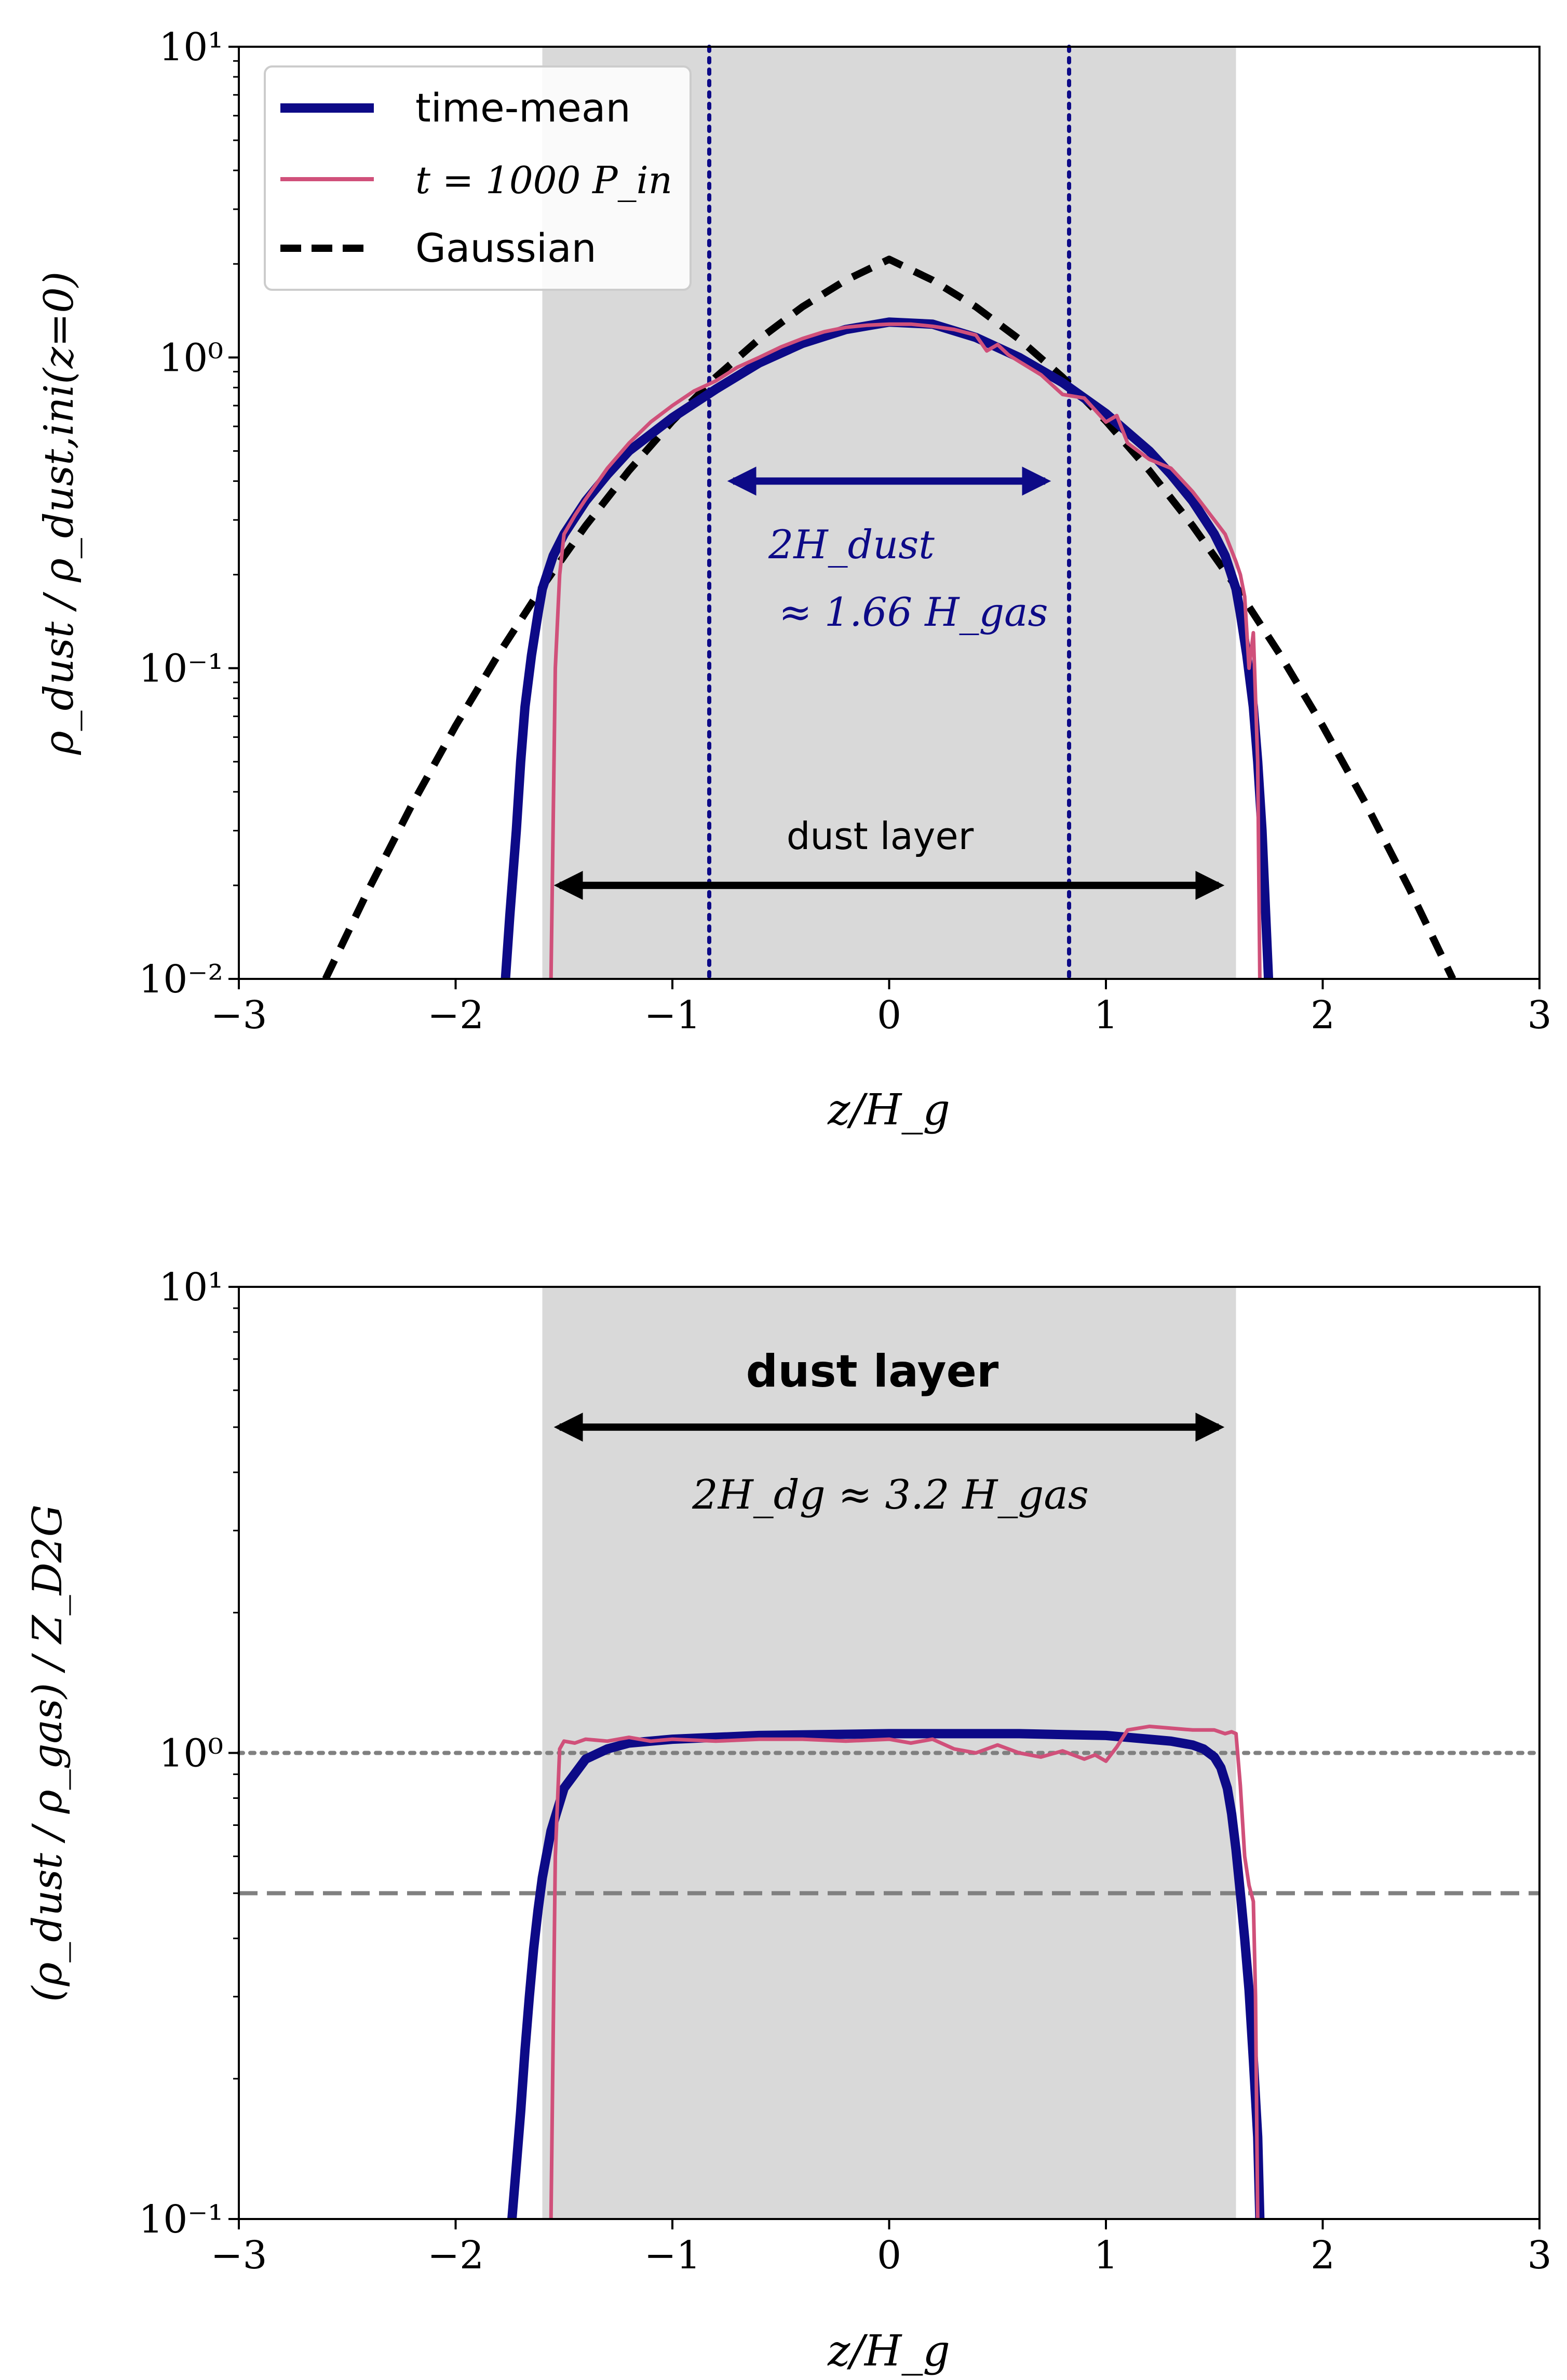  Describe the element at coordinates (891, 1495) in the screenshot. I see `bottom-hdg-label: 2H_dg ≈ 3.2 H_gas` at that location.